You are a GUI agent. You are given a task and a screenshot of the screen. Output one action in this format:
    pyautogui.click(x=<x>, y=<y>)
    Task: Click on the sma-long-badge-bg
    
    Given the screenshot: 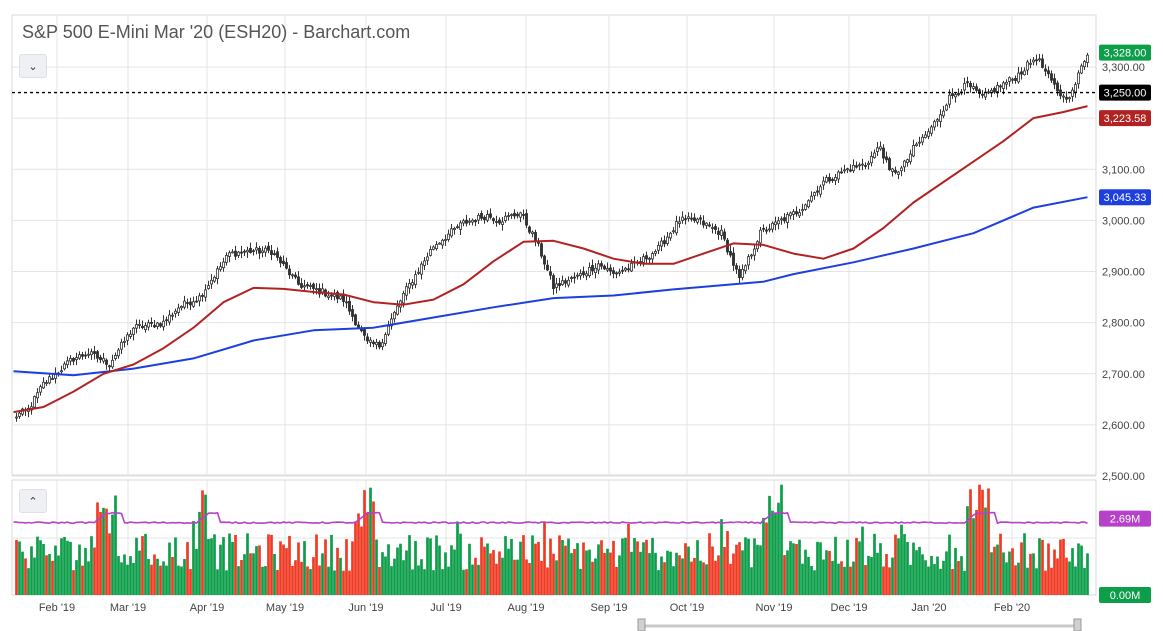 What is the action you would take?
    pyautogui.click(x=1125, y=197)
    